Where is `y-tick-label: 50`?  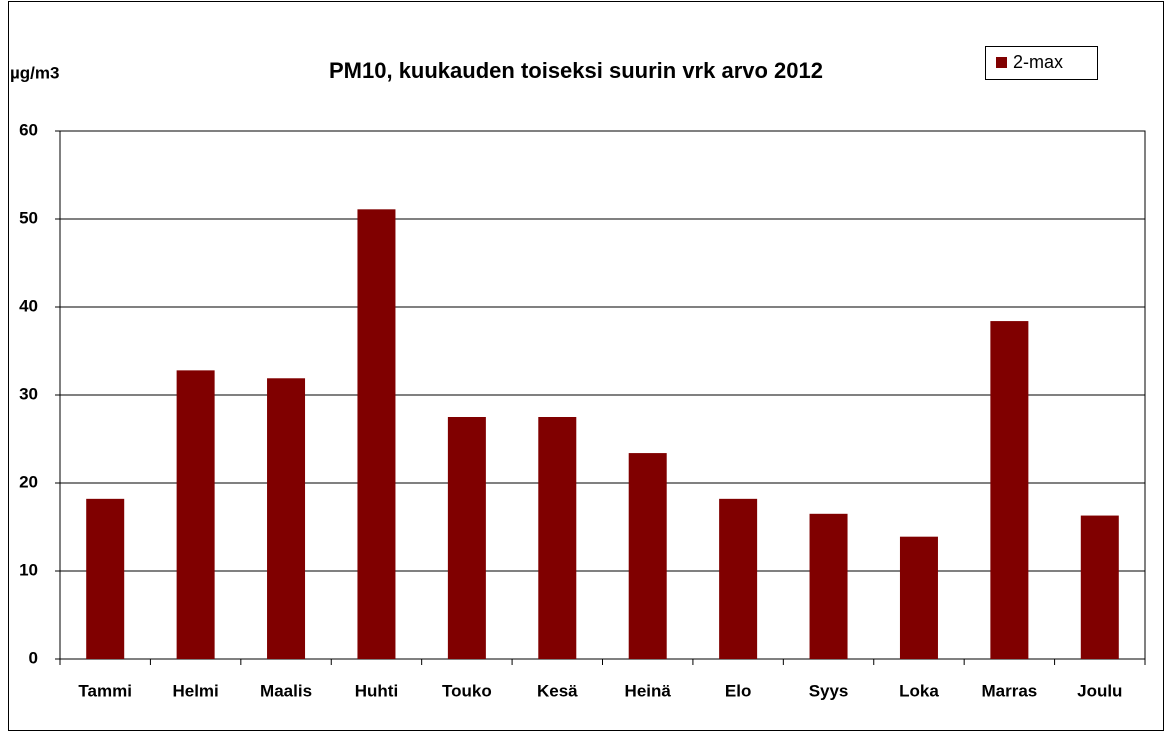
y-tick-label: 50 is located at coordinates (28, 217).